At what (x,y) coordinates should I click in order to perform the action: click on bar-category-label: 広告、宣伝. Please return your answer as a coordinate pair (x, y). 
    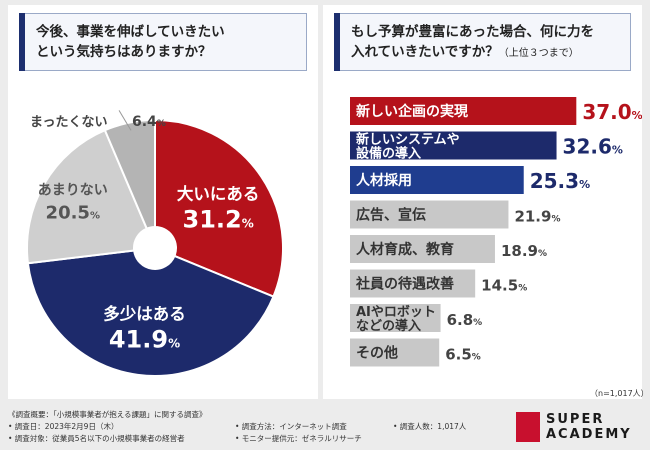
    Looking at the image, I should click on (391, 215).